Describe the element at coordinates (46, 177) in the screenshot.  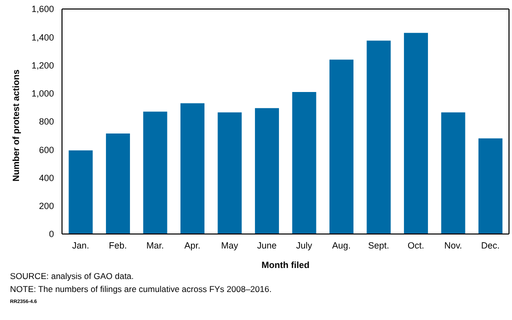
I see `y-tick-label: 400` at that location.